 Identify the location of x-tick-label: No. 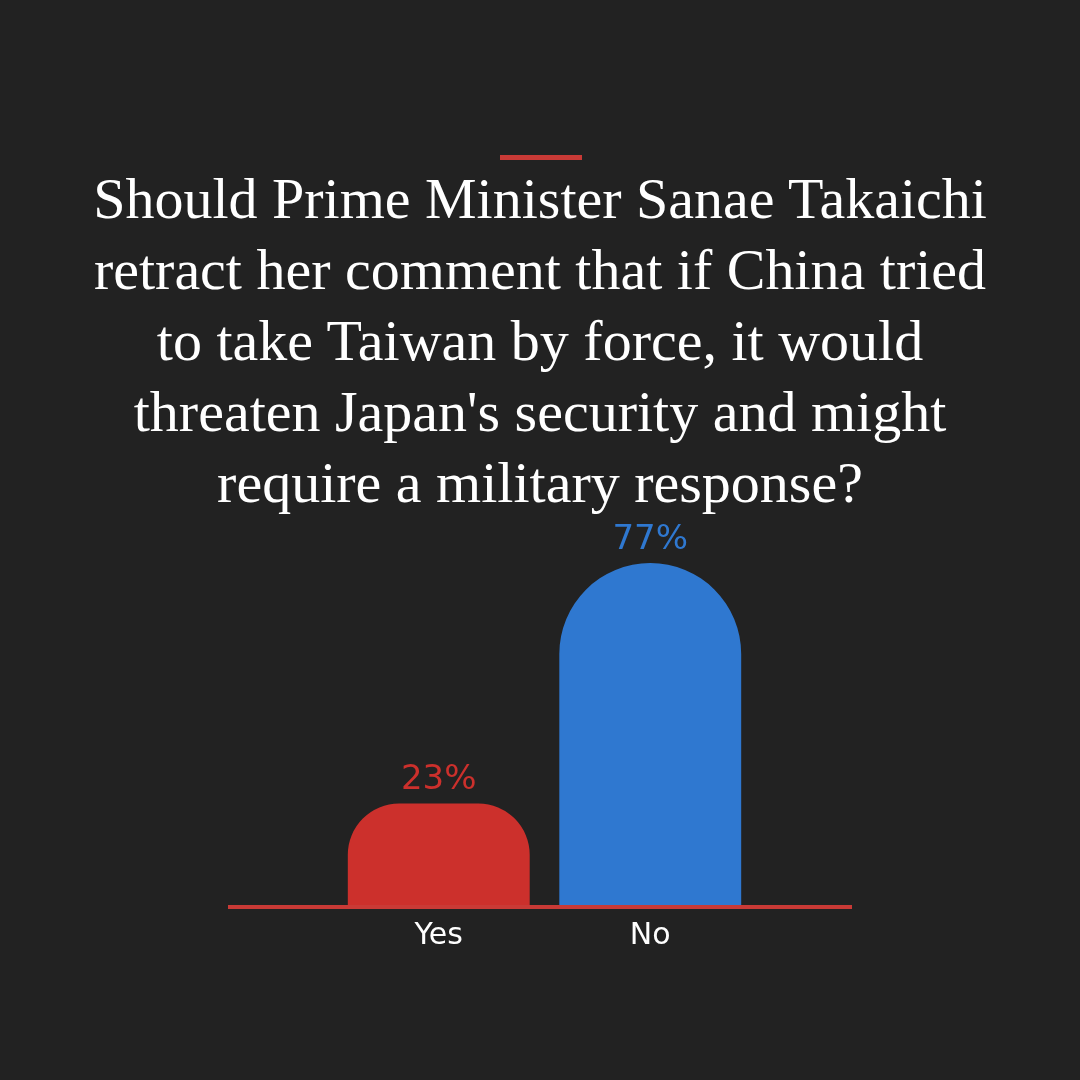
(650, 933).